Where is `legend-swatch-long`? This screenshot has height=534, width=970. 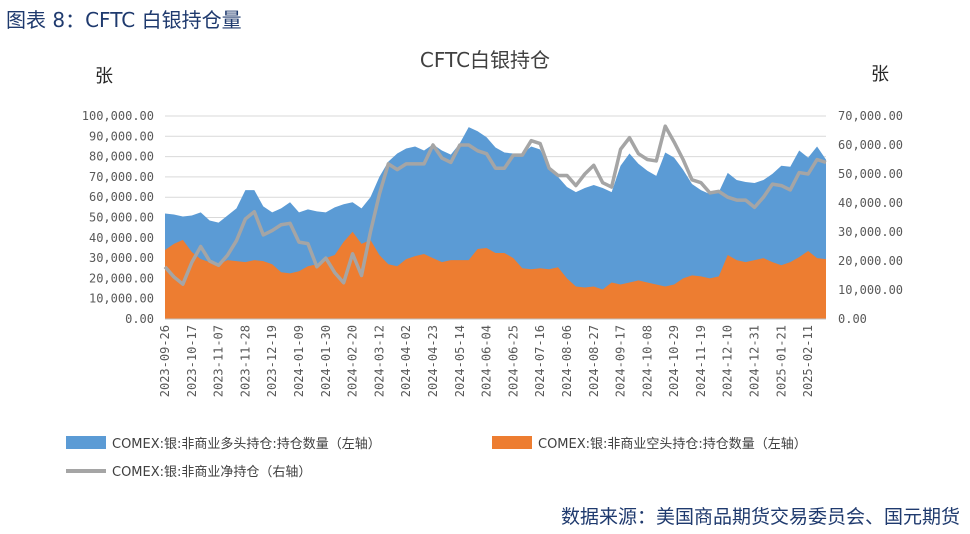 legend-swatch-long is located at coordinates (86, 442).